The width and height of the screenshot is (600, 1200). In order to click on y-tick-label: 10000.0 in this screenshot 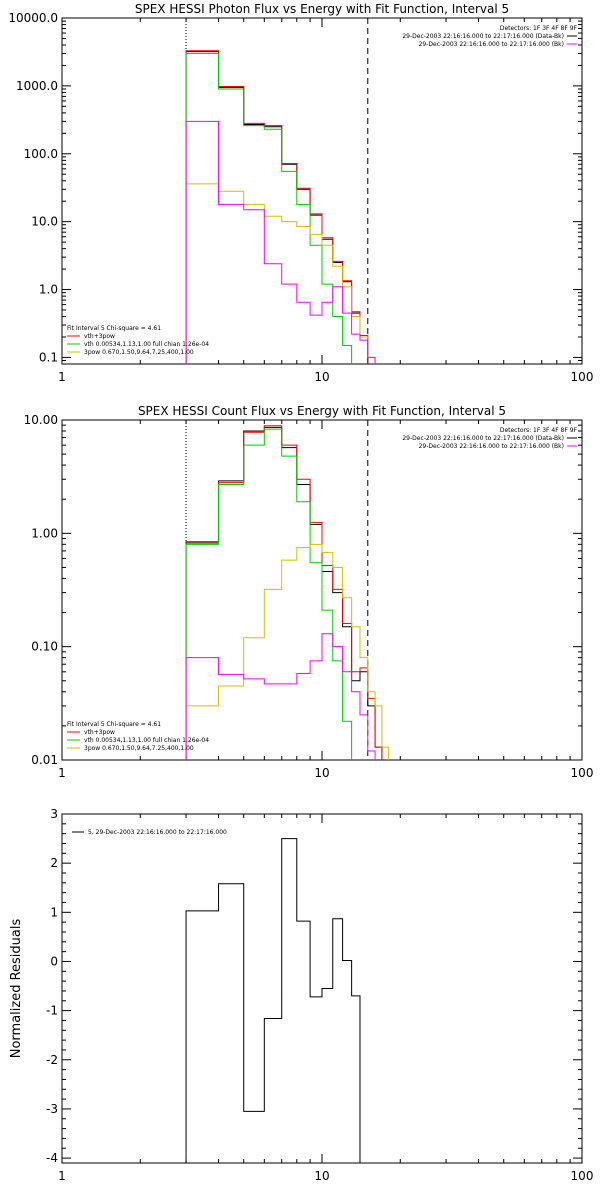, I will do `click(33, 18)`.